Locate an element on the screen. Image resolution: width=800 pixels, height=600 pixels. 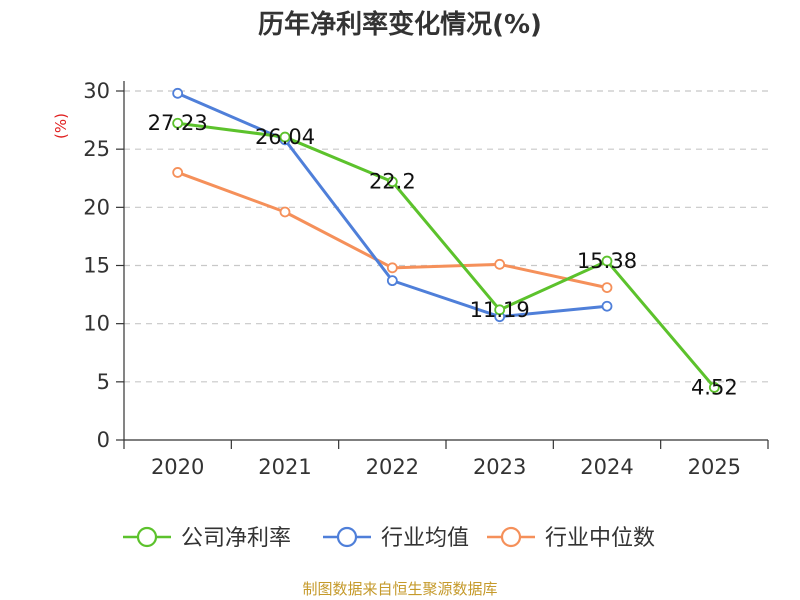
x-tick-label: 2021 is located at coordinates (284, 467).